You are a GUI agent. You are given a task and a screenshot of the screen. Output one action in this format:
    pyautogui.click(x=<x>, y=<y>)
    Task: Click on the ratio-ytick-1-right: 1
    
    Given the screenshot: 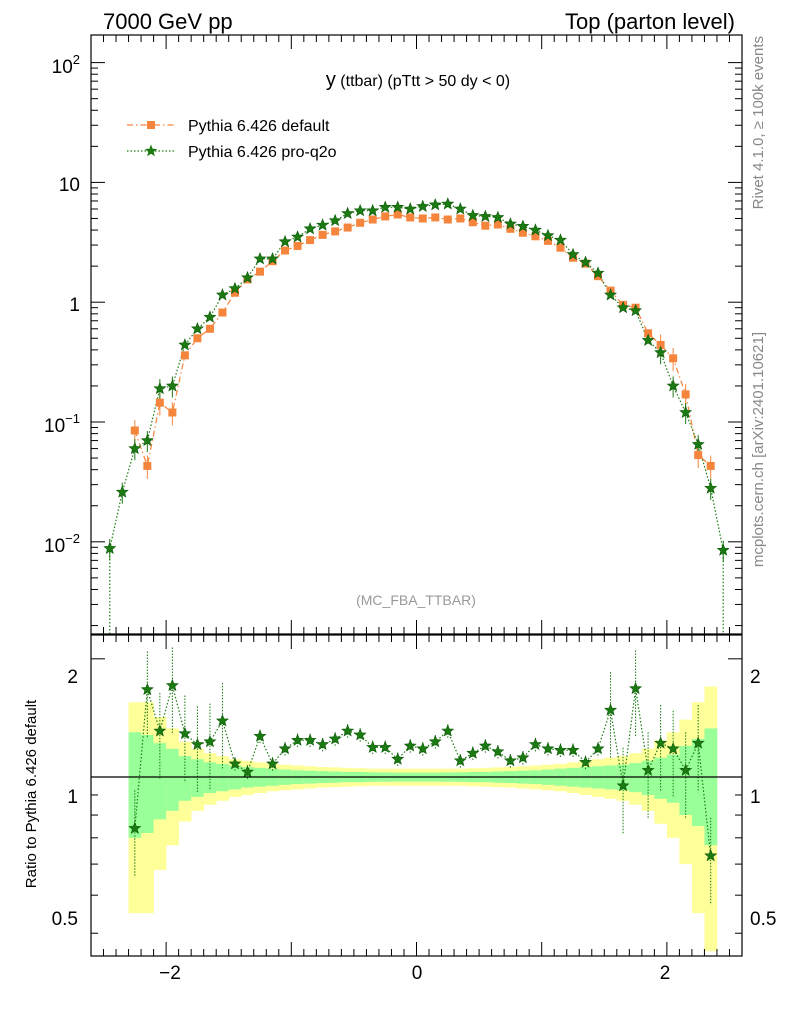 What is the action you would take?
    pyautogui.click(x=755, y=797)
    